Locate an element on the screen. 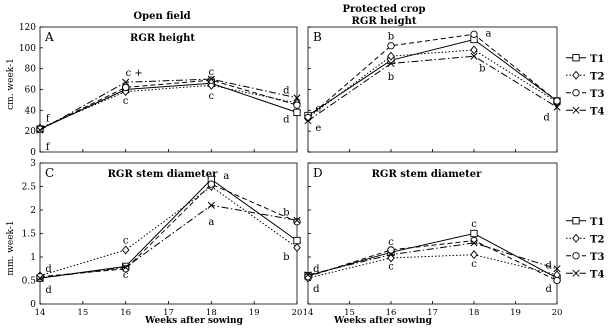 The width and height of the screenshot is (612, 329). y-tick-label: 2.5 is located at coordinates (29, 188).